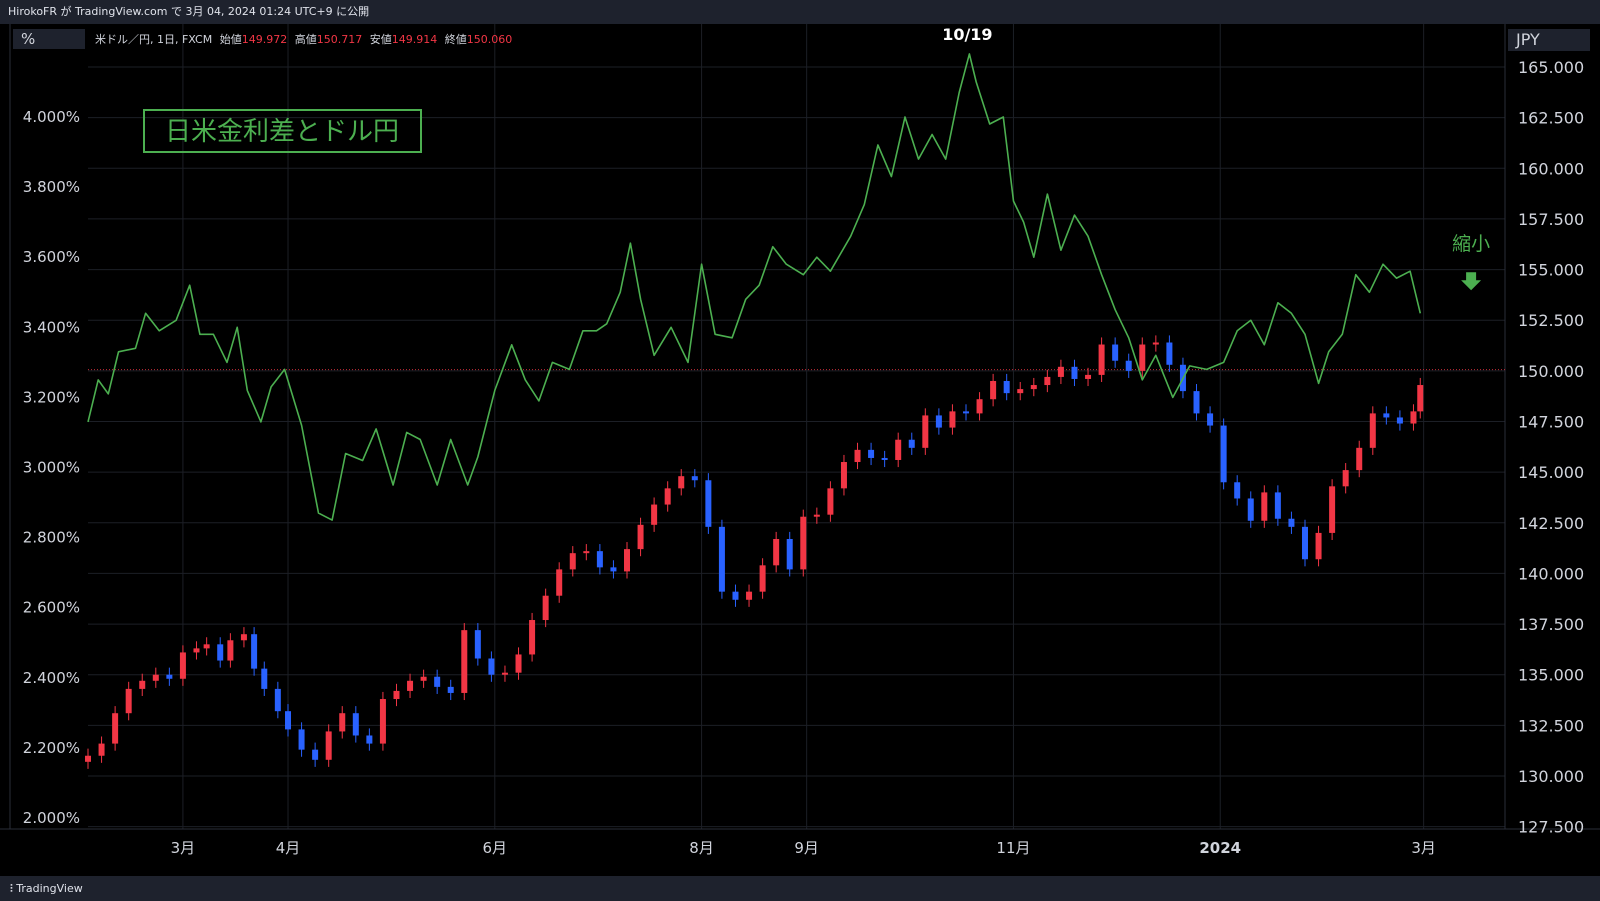  What do you see at coordinates (1220, 848) in the screenshot?
I see `x-axis-tick-label: 2024` at bounding box center [1220, 848].